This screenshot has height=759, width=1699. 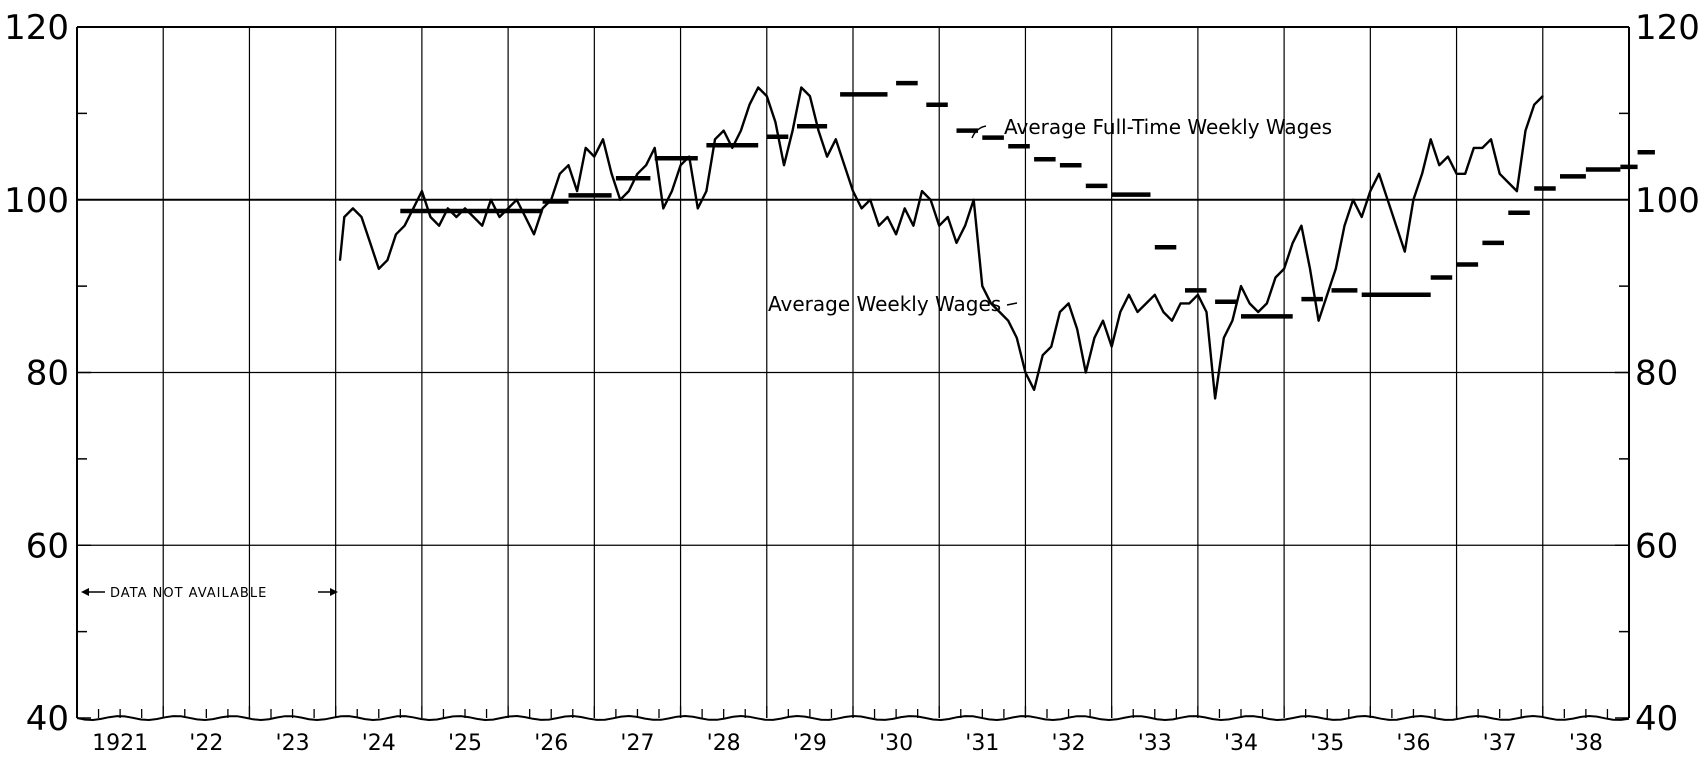 What do you see at coordinates (1586, 743) in the screenshot?
I see `x-tick-label: '38` at bounding box center [1586, 743].